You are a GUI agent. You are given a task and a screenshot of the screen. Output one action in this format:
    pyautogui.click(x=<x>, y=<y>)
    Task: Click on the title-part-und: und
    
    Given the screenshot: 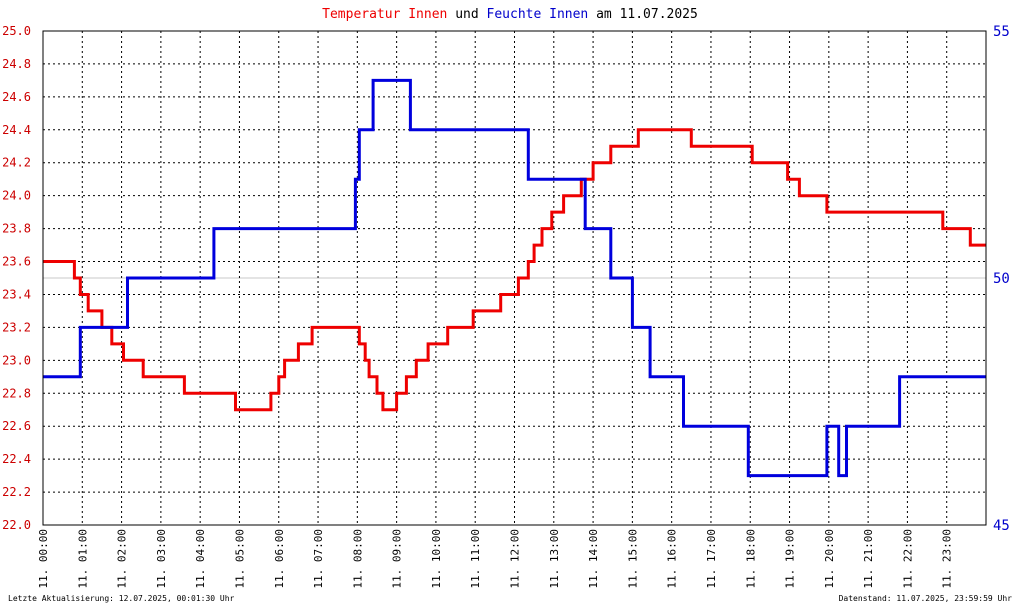 What is the action you would take?
    pyautogui.click(x=466, y=14)
    